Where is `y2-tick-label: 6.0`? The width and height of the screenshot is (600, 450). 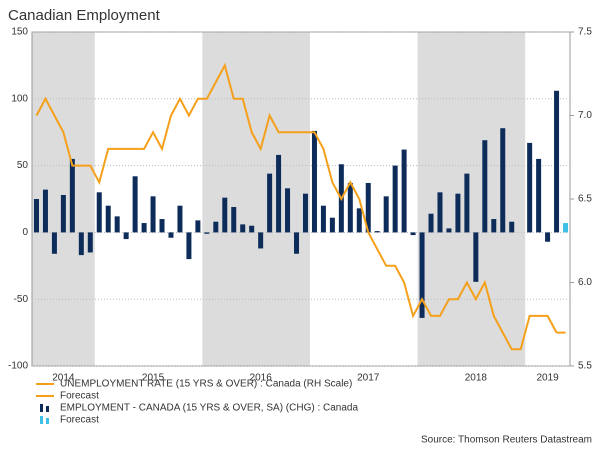
y2-tick-label: 6.0 is located at coordinates (585, 282).